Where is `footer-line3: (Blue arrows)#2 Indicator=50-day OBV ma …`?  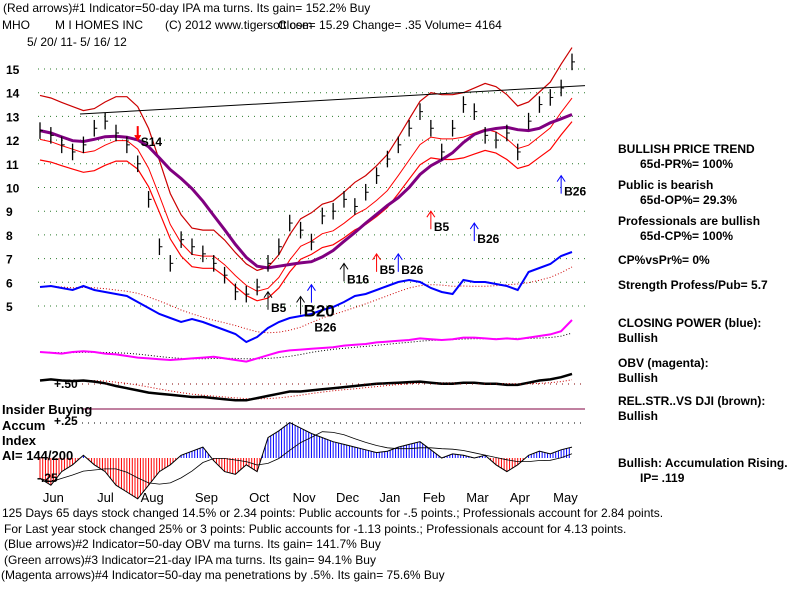 footer-line3: (Blue arrows)#2 Indicator=50-day OBV ma … is located at coordinates (192, 544).